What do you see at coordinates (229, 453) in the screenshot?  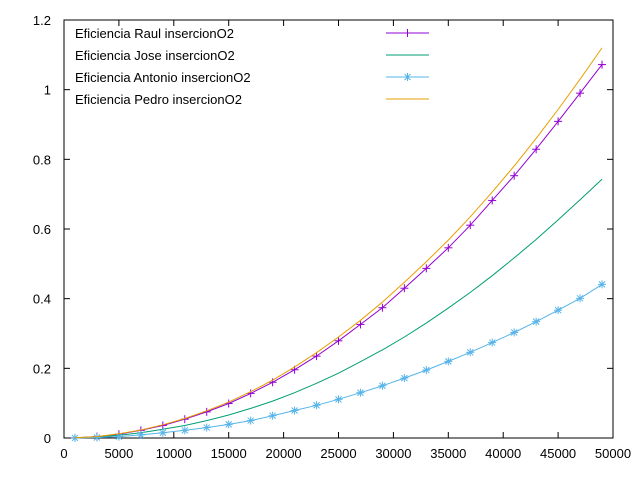 I see `x-tick-label: 15000` at bounding box center [229, 453].